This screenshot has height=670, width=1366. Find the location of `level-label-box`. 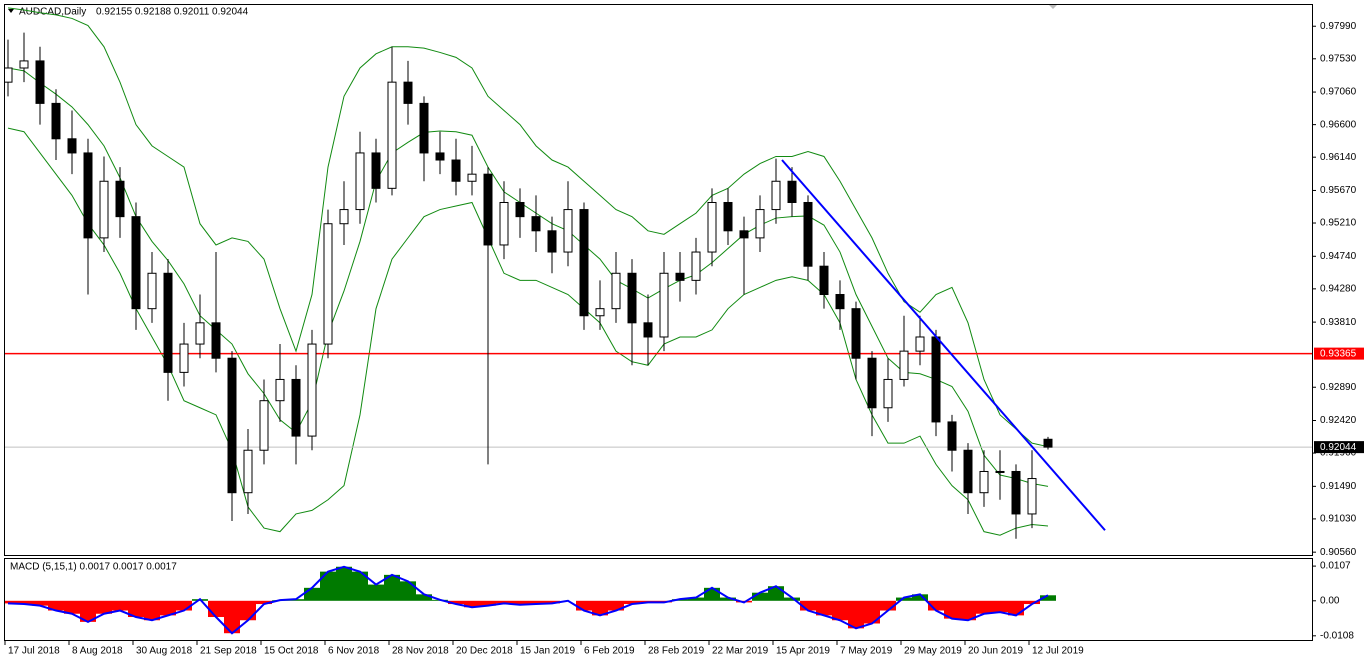

level-label-box is located at coordinates (1339, 353).